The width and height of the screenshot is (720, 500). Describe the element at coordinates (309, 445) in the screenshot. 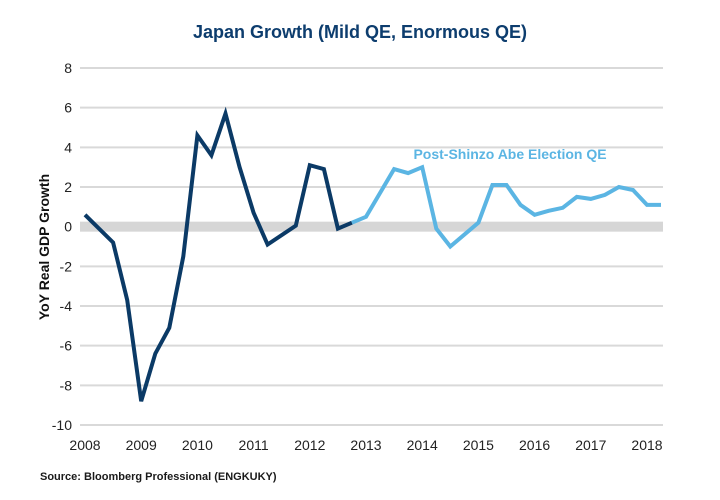

I see `x-tick-label: 2012` at that location.